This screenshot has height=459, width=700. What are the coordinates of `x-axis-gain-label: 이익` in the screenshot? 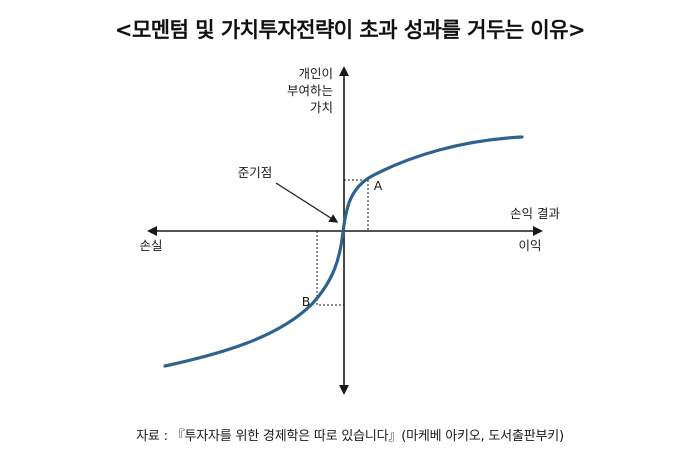 It's located at (529, 245).